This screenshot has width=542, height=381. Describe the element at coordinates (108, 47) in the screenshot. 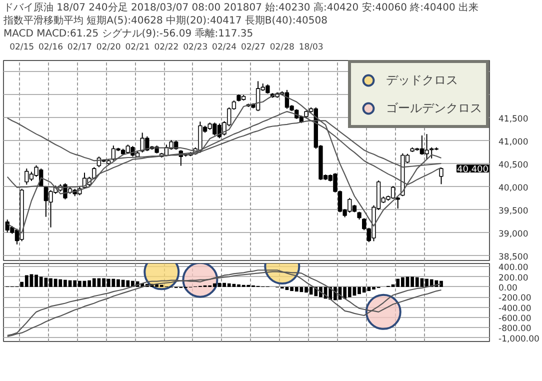

I see `x-tick-label: 02/20` at that location.